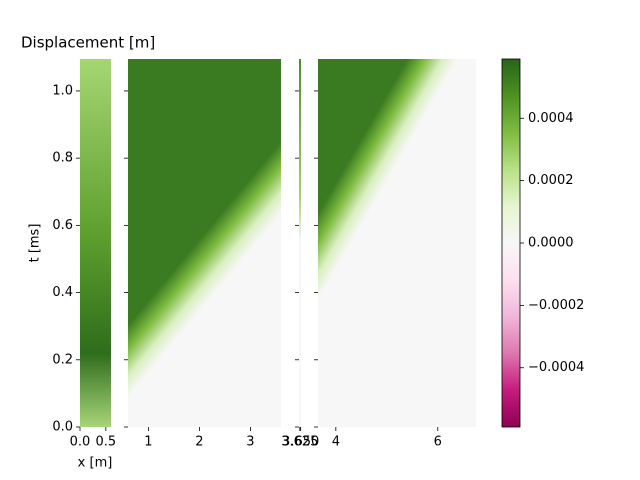 This screenshot has width=640, height=480. What do you see at coordinates (62, 90) in the screenshot?
I see `y-tick-label: 1.0` at bounding box center [62, 90].